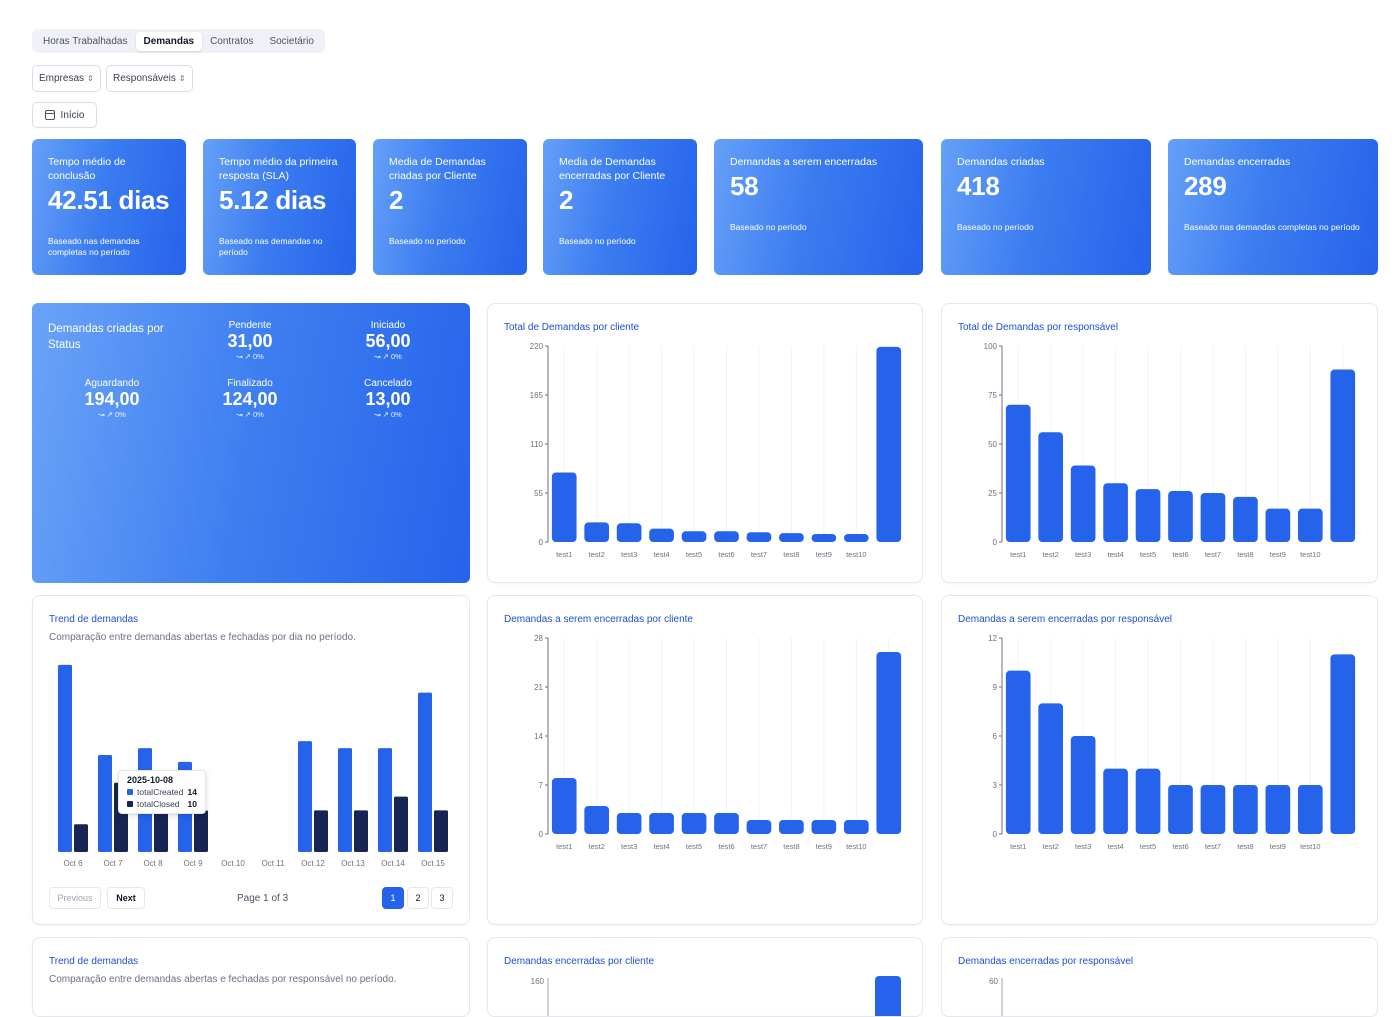 The image size is (1400, 1017). What do you see at coordinates (1115, 846) in the screenshot?
I see `x-tick-label: test4` at bounding box center [1115, 846].